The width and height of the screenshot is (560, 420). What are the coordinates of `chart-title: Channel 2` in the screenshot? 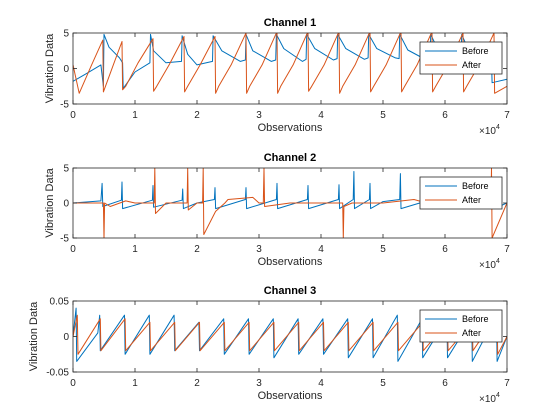 It's located at (290, 158).